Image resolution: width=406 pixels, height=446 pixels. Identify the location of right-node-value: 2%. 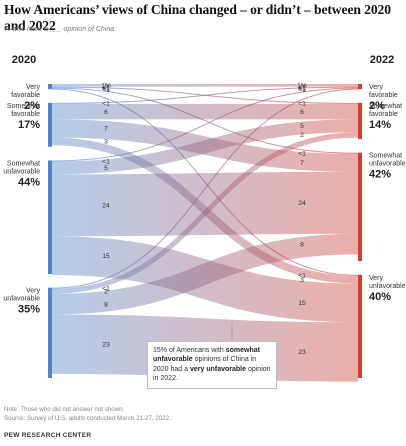
(377, 106).